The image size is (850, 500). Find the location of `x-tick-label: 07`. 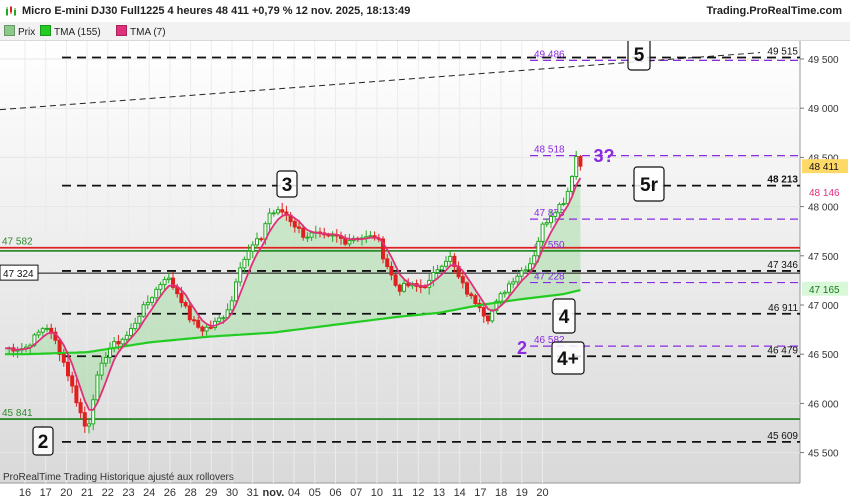

x-tick-label: 07 is located at coordinates (356, 493).